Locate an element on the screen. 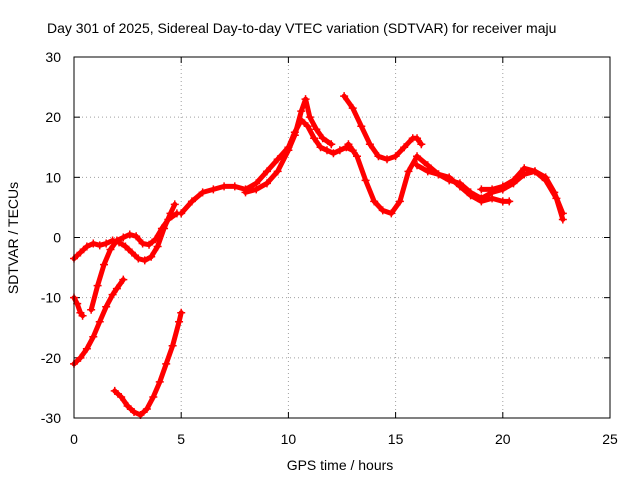 The width and height of the screenshot is (640, 480). x-tick-label: 10 is located at coordinates (289, 439).